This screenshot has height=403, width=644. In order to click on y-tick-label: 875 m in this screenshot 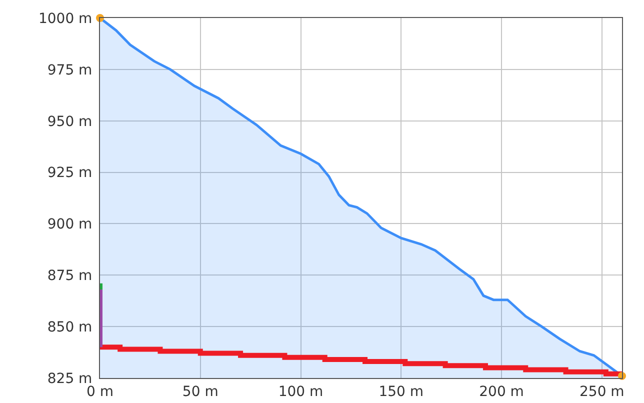, I will do `click(69, 276)`.